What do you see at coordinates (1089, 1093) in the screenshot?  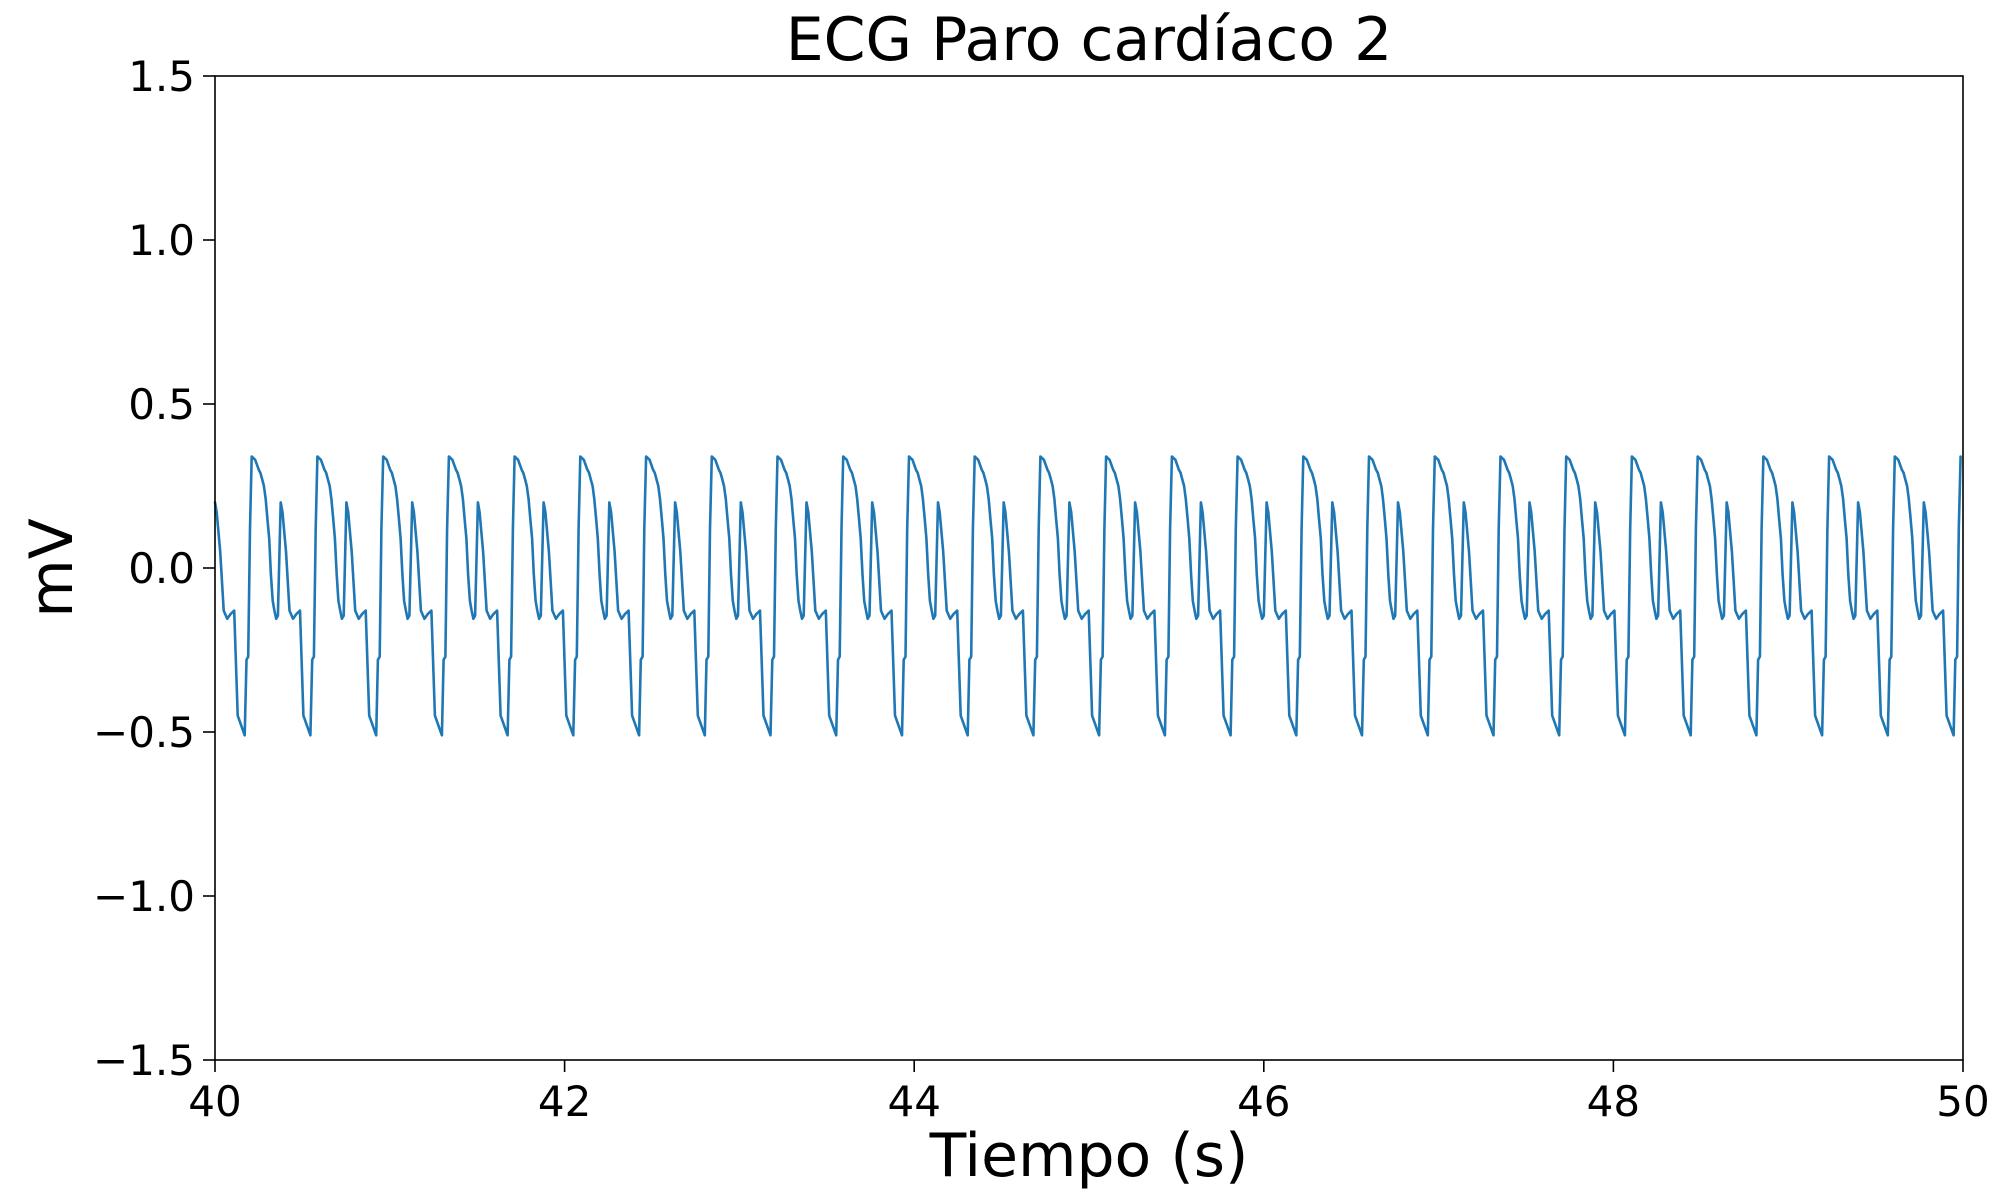 I see `x-axis-ticks: 40 42 44 46 48 50` at bounding box center [1089, 1093].